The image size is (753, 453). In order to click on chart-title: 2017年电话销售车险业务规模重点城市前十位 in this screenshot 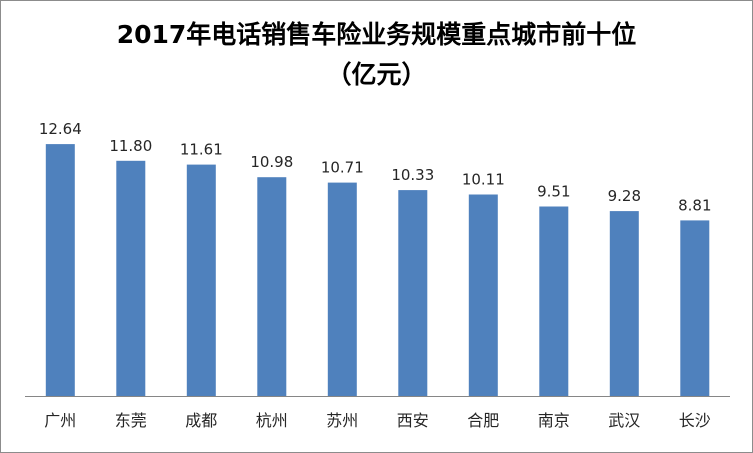, I will do `click(376, 34)`.